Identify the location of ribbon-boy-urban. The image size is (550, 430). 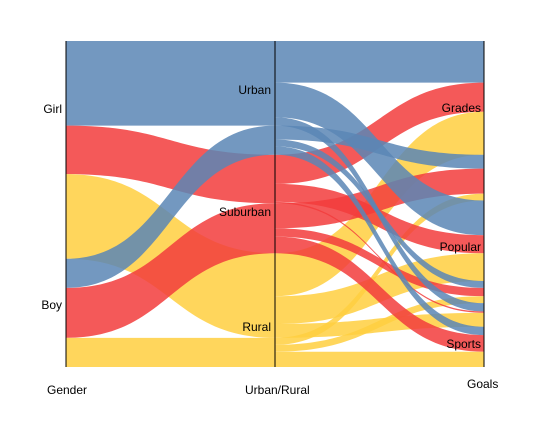
(170, 206).